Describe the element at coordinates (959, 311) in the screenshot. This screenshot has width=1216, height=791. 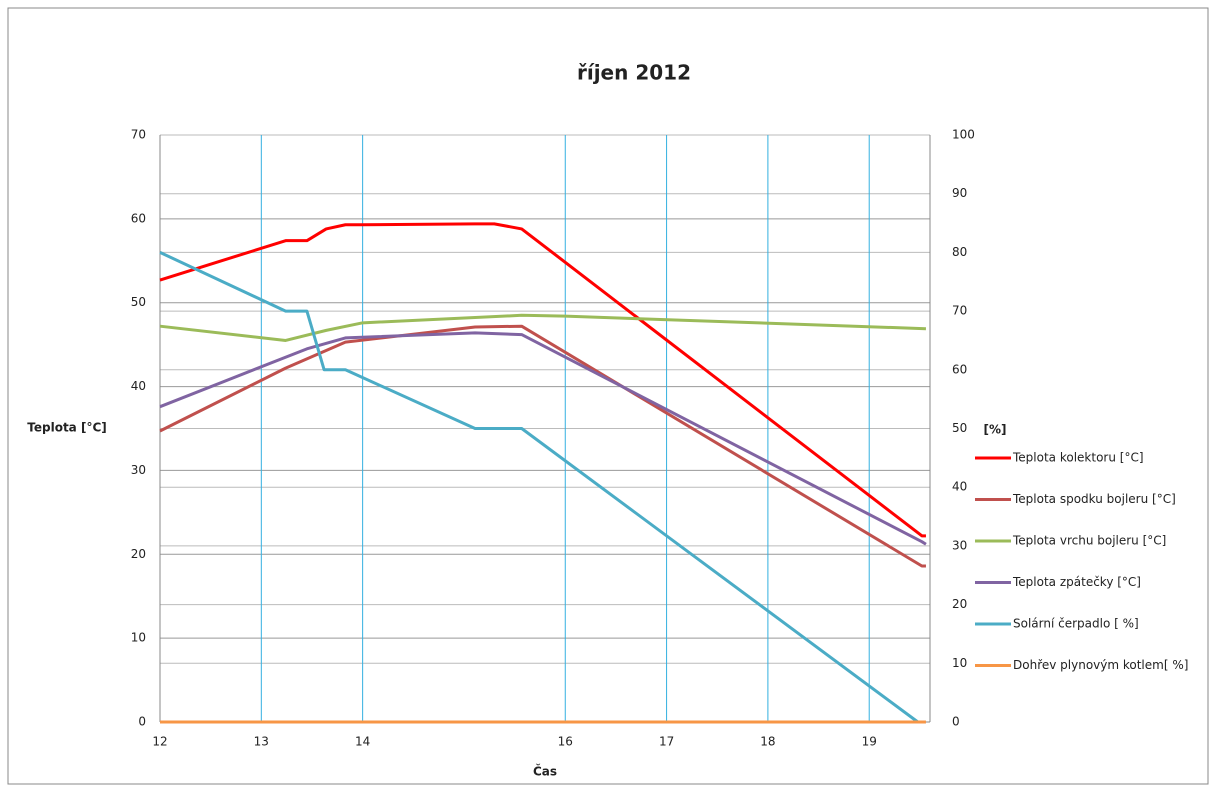
I see `y2-tick-label: 70` at that location.